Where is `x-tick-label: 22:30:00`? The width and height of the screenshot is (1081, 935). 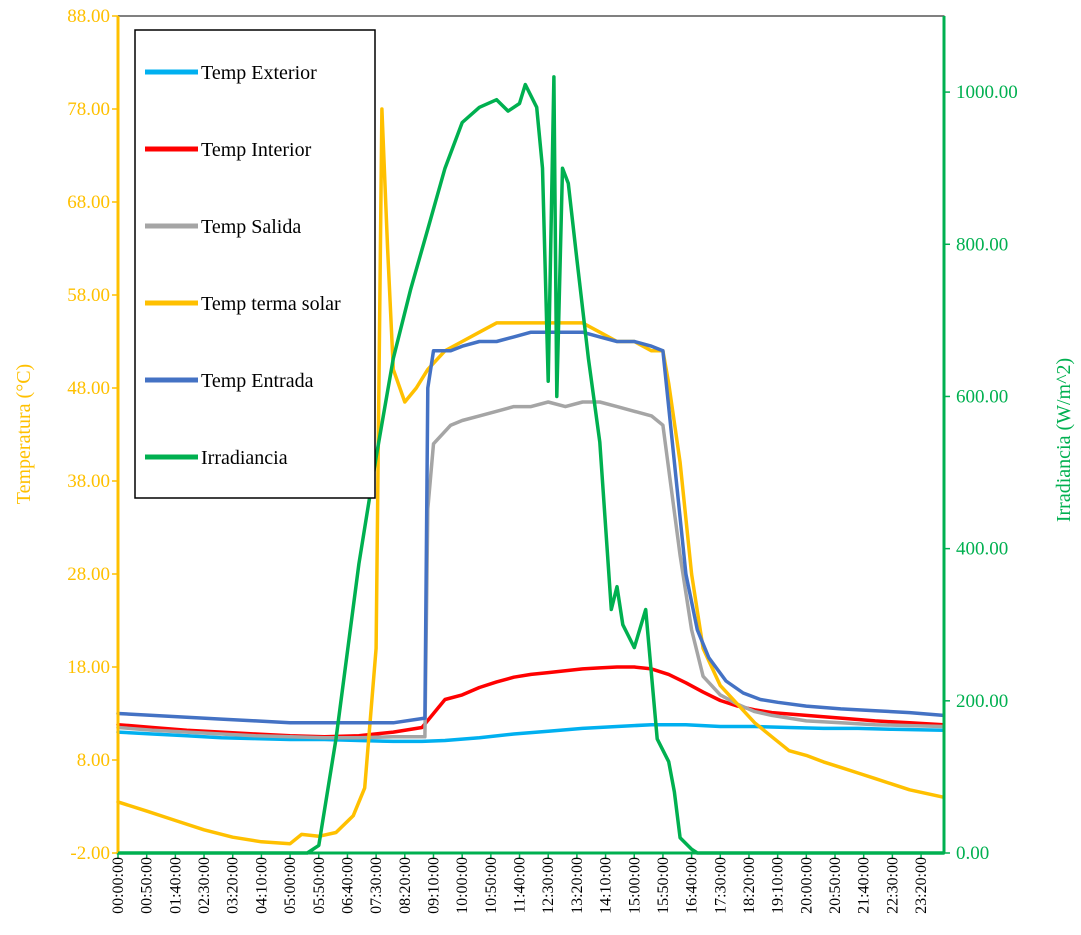 x-tick-label: 22:30:00 is located at coordinates (892, 885).